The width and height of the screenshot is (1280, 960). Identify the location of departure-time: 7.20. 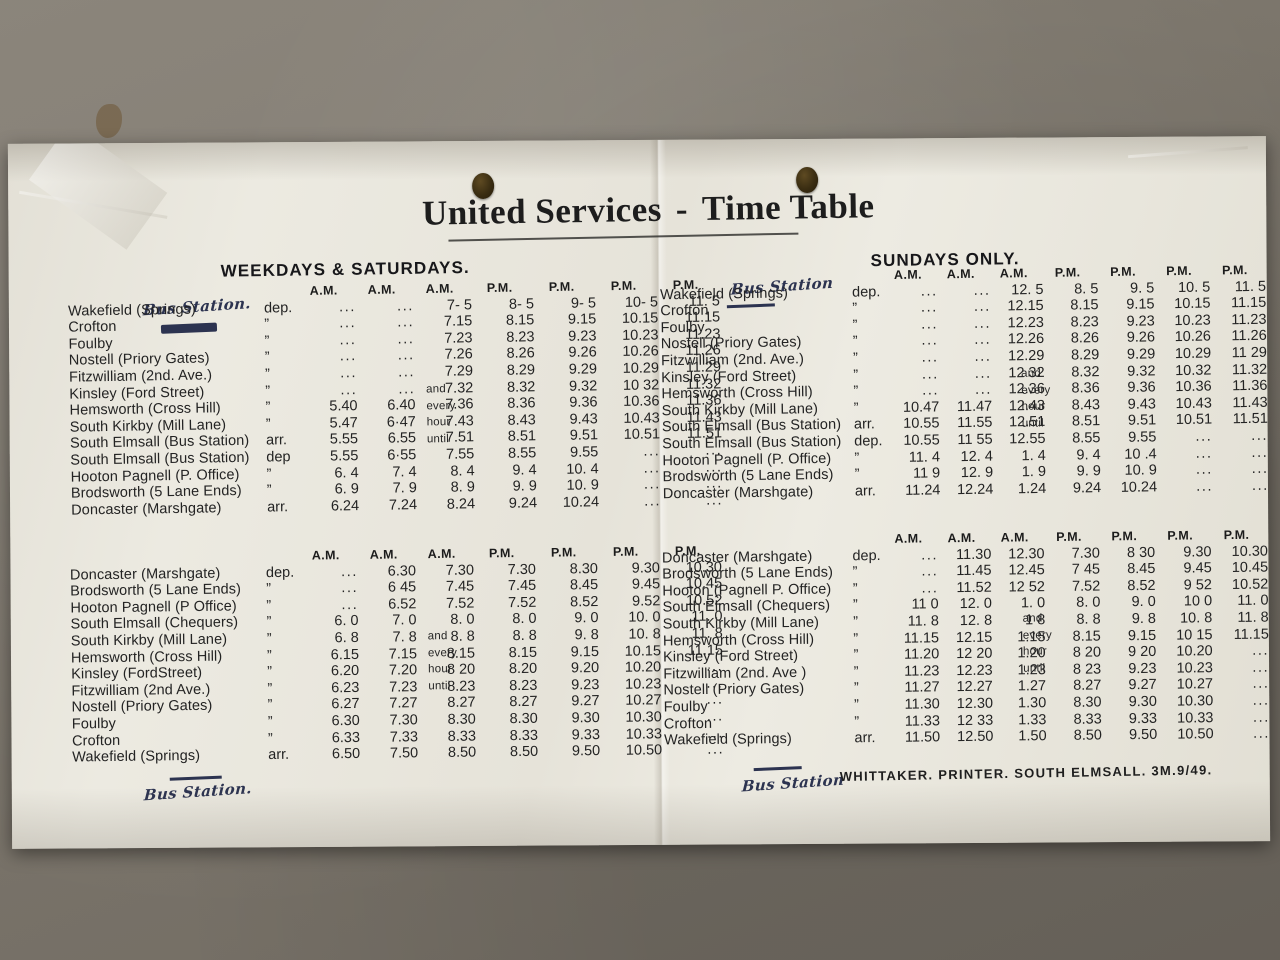
(403, 670).